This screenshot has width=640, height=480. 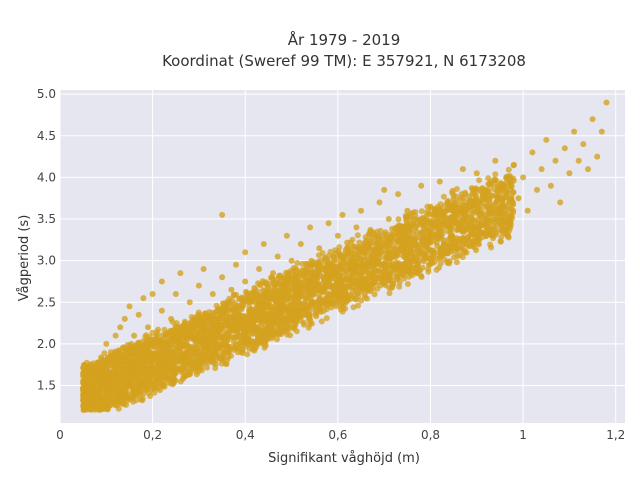 I want to click on x-tick-label: 1,2, so click(x=615, y=435).